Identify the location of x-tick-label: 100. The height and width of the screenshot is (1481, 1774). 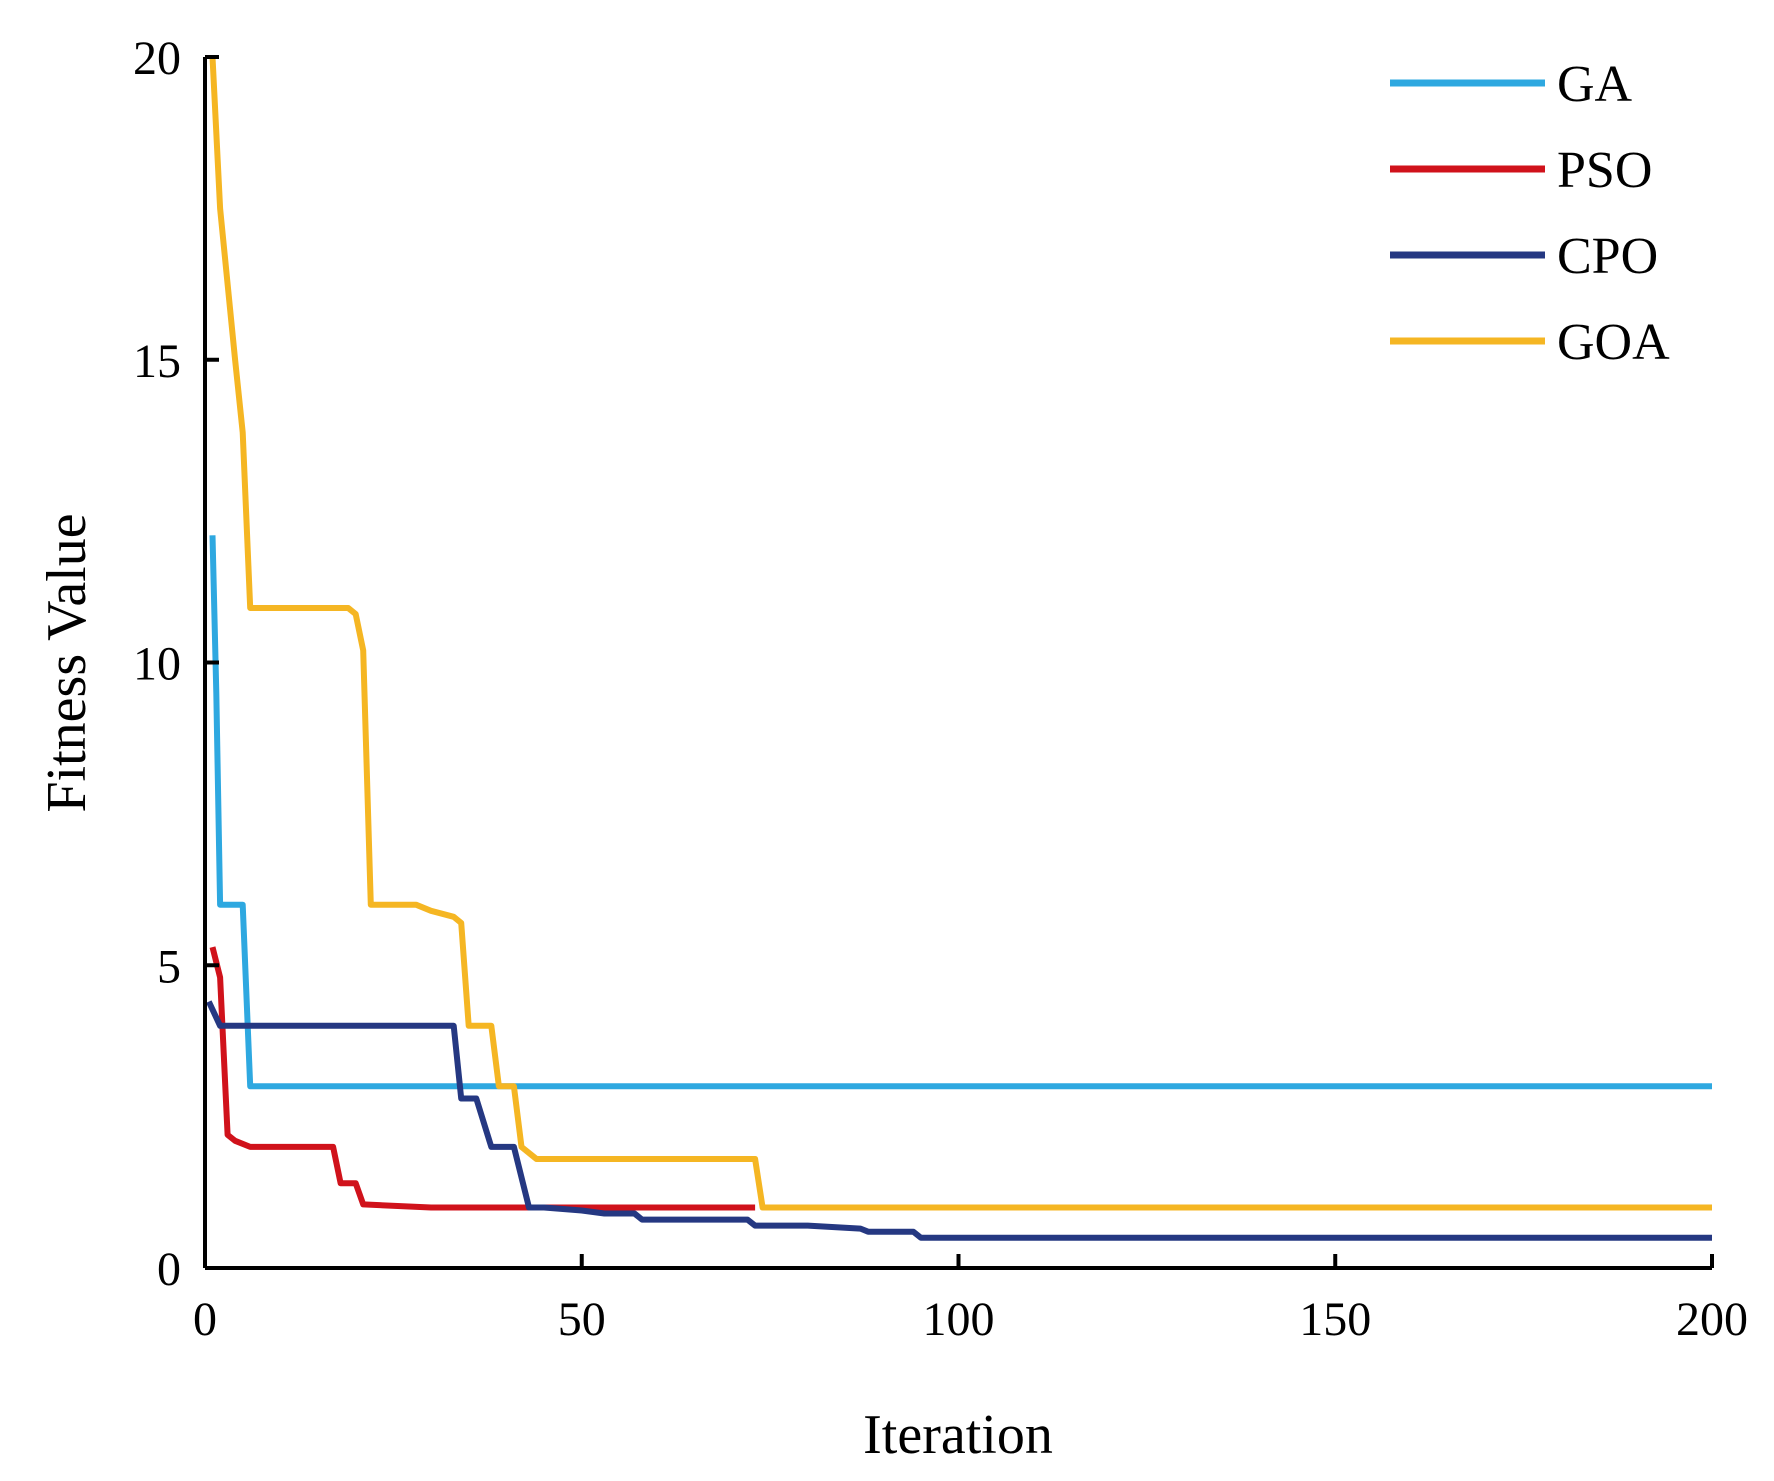
(959, 1319).